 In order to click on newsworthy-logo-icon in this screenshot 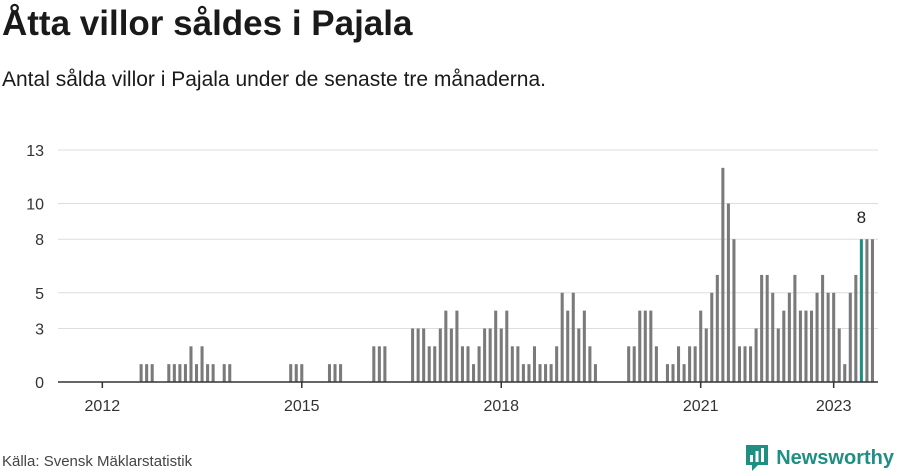, I will do `click(757, 458)`.